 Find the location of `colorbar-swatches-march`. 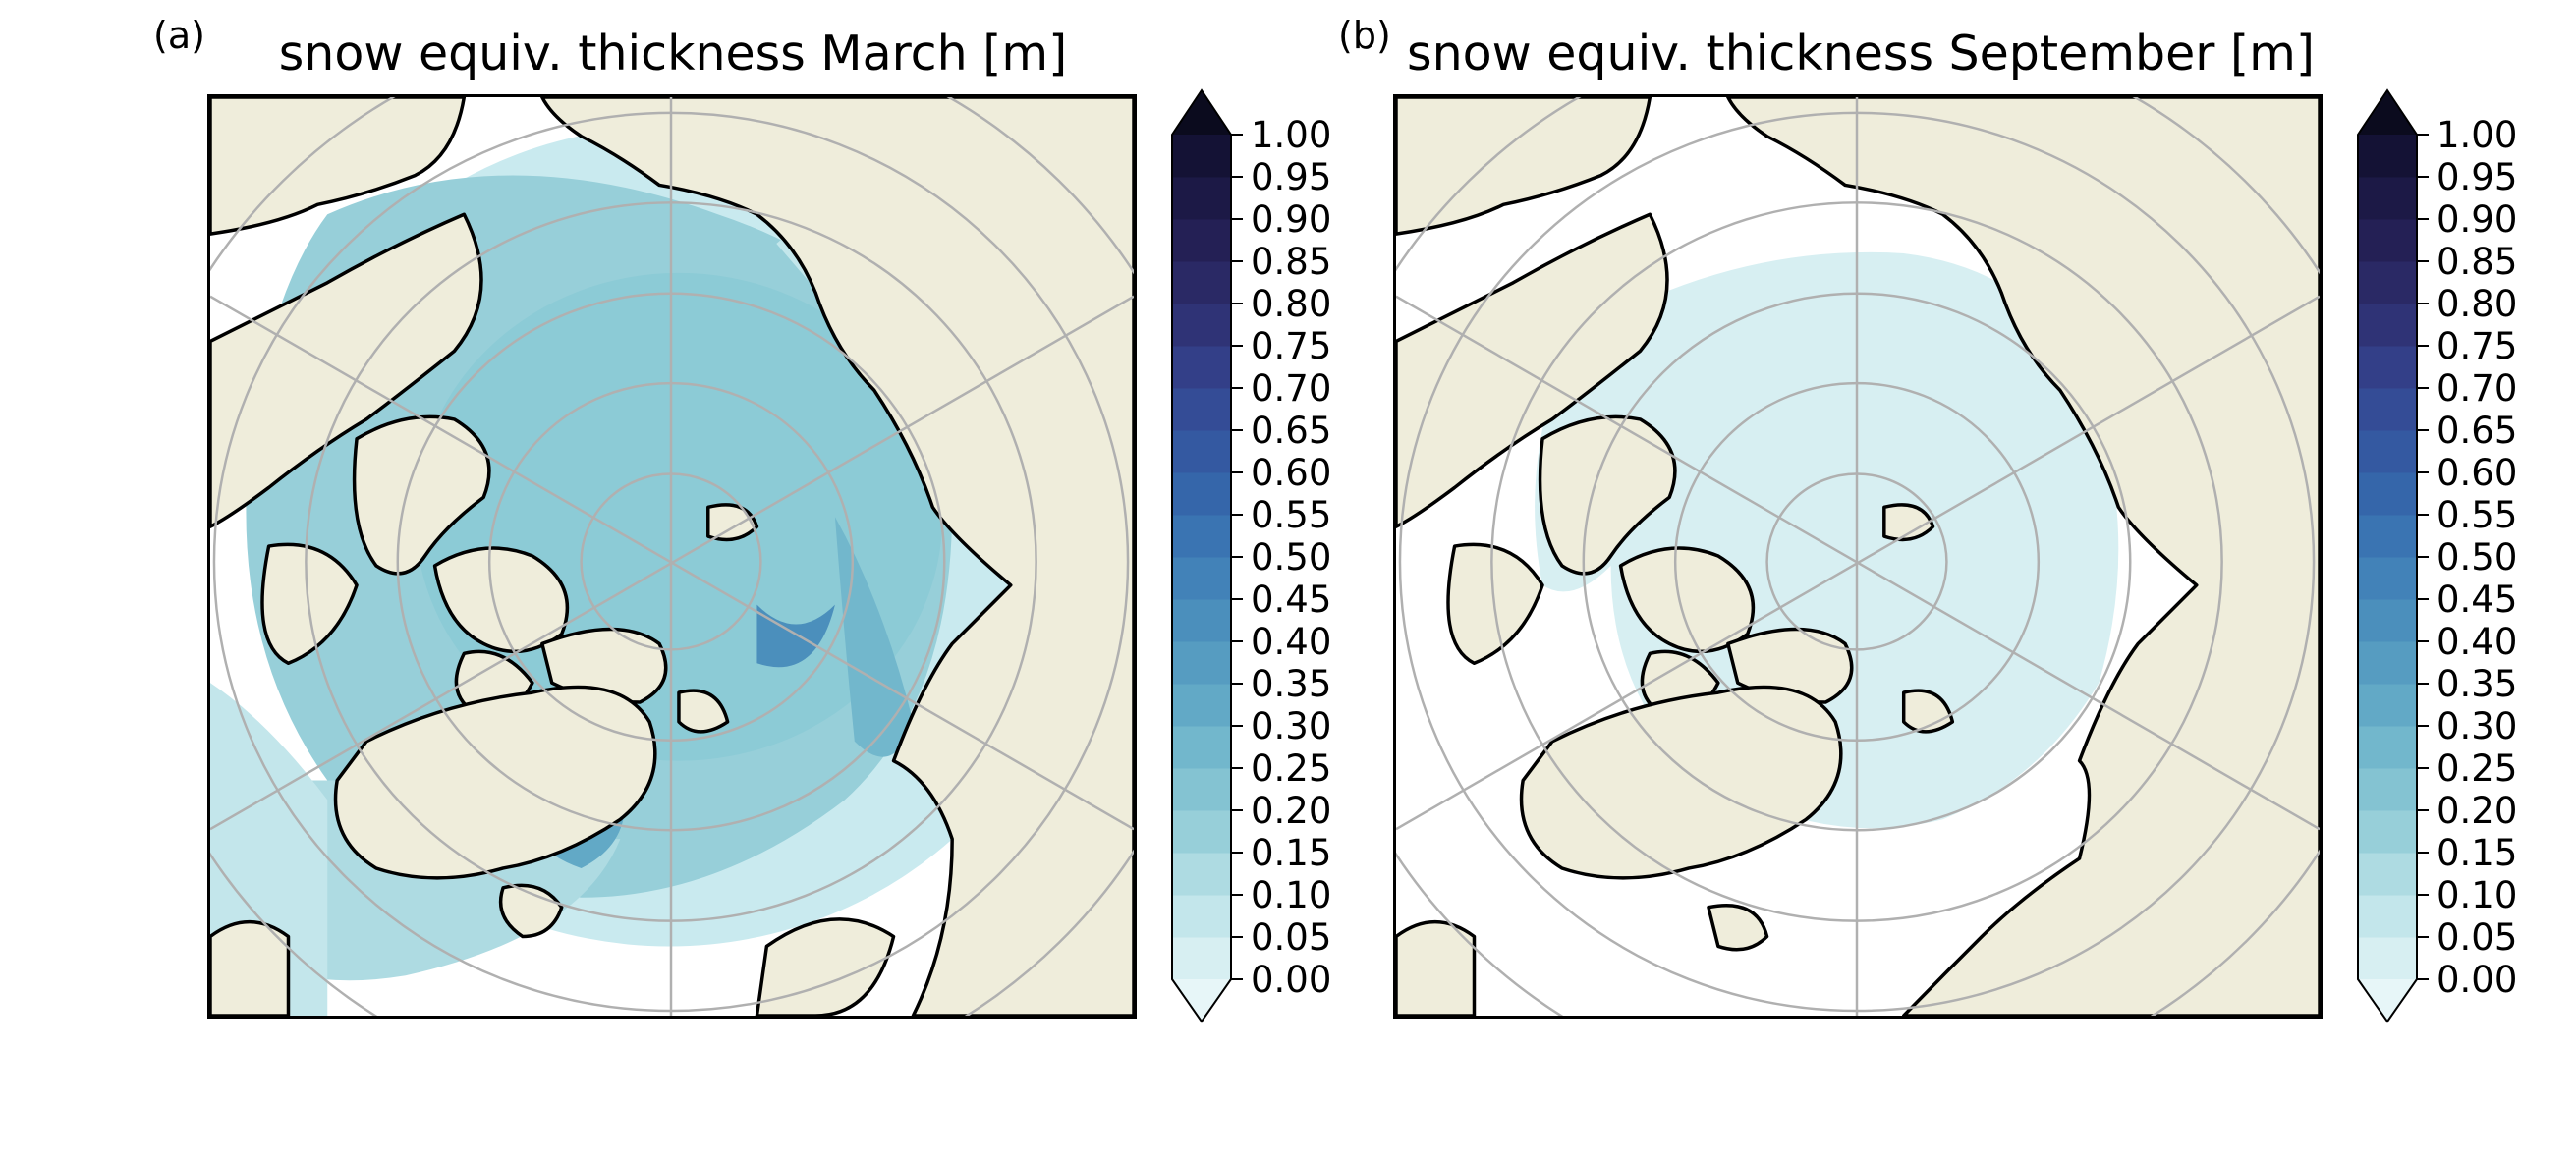

colorbar-swatches-march is located at coordinates (1207, 555).